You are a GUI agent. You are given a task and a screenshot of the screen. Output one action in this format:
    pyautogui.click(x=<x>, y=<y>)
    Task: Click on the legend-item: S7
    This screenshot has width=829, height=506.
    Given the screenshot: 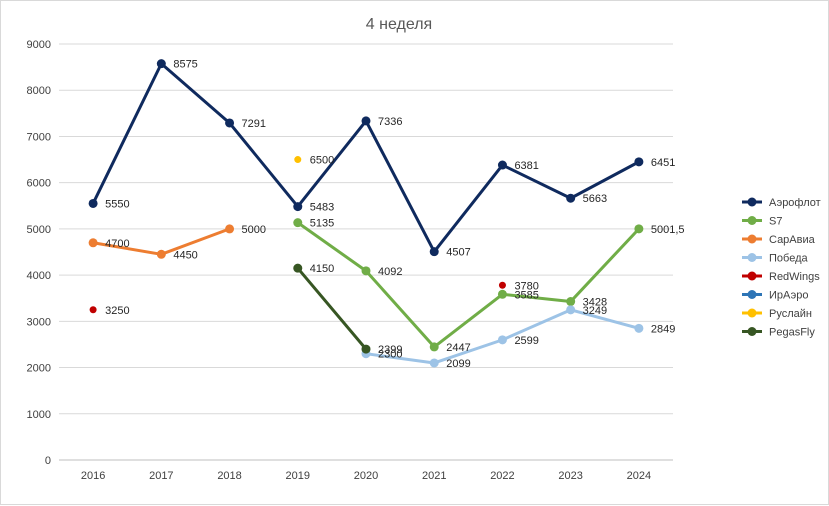 What is the action you would take?
    pyautogui.click(x=762, y=222)
    